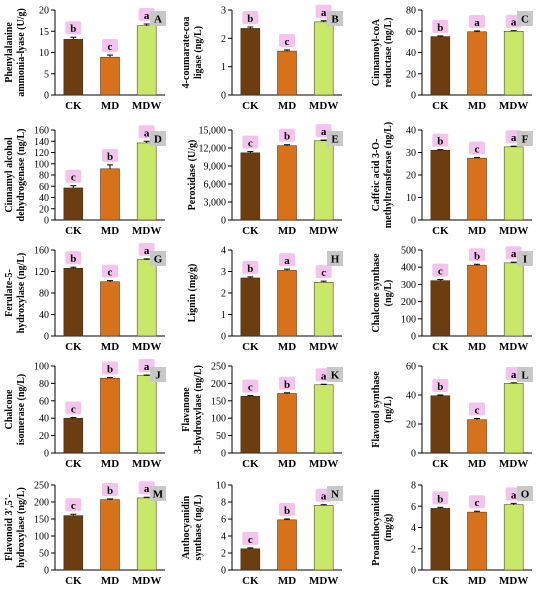  What do you see at coordinates (376, 52) in the screenshot?
I see `y-axis-title: Cinnamoyl-coA` at bounding box center [376, 52].